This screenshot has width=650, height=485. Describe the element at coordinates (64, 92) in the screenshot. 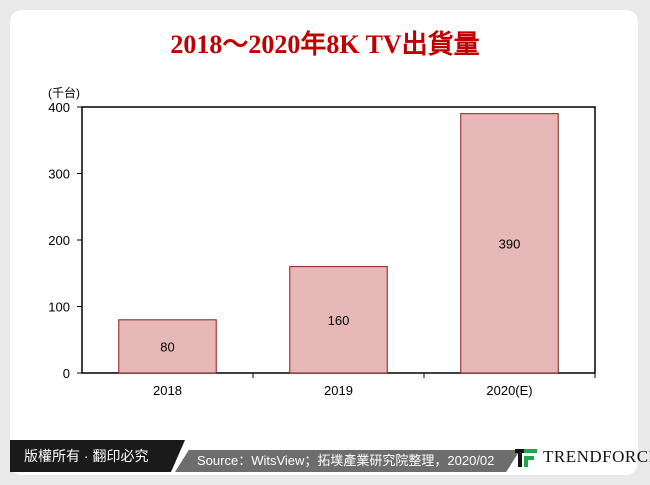

I see `y-axis-unit: (千台)` at that location.